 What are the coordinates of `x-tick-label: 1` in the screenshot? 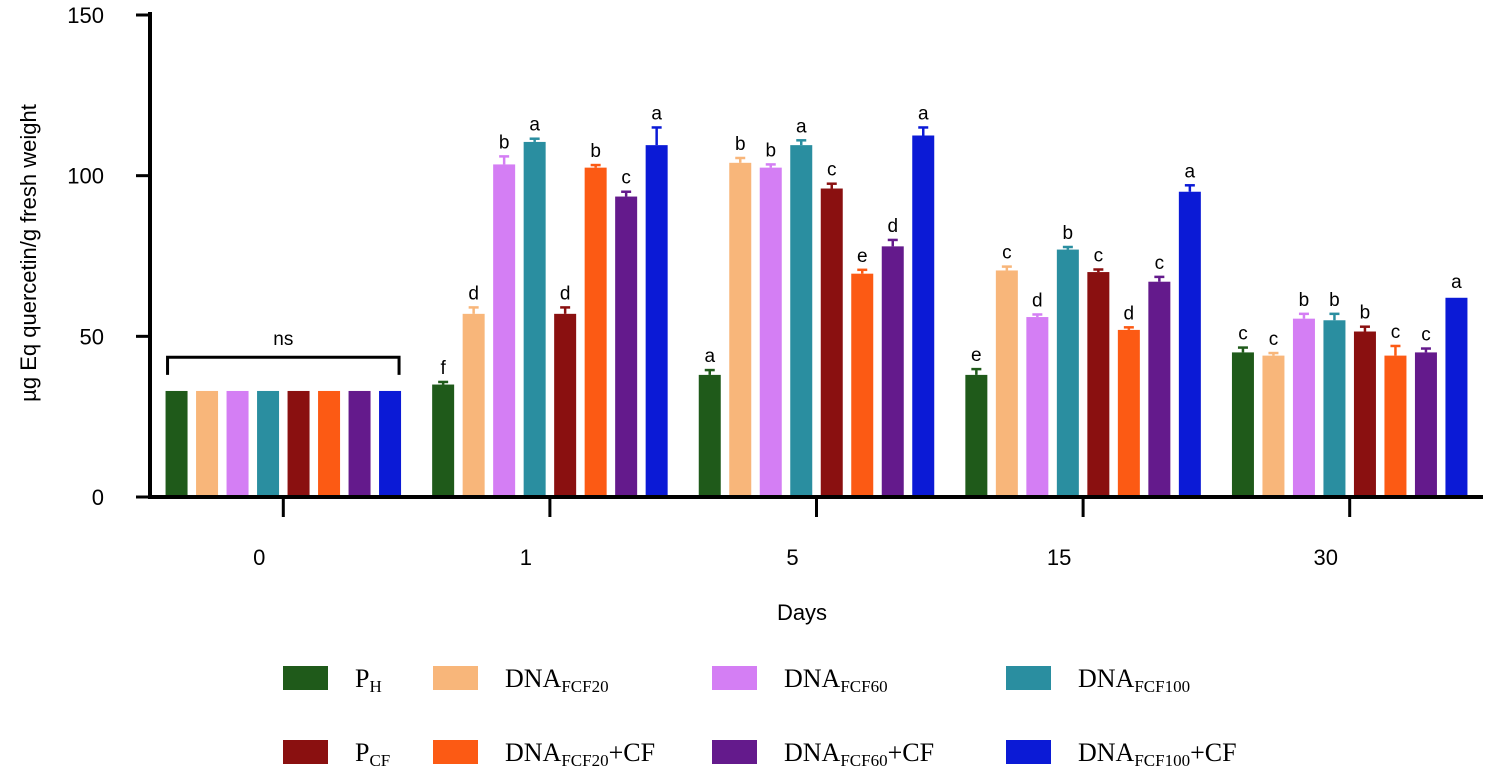 It's located at (526, 557).